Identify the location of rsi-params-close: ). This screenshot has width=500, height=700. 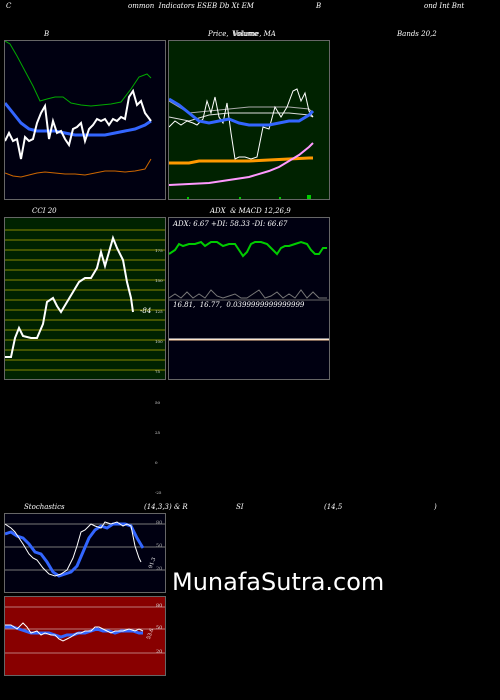
(435, 507).